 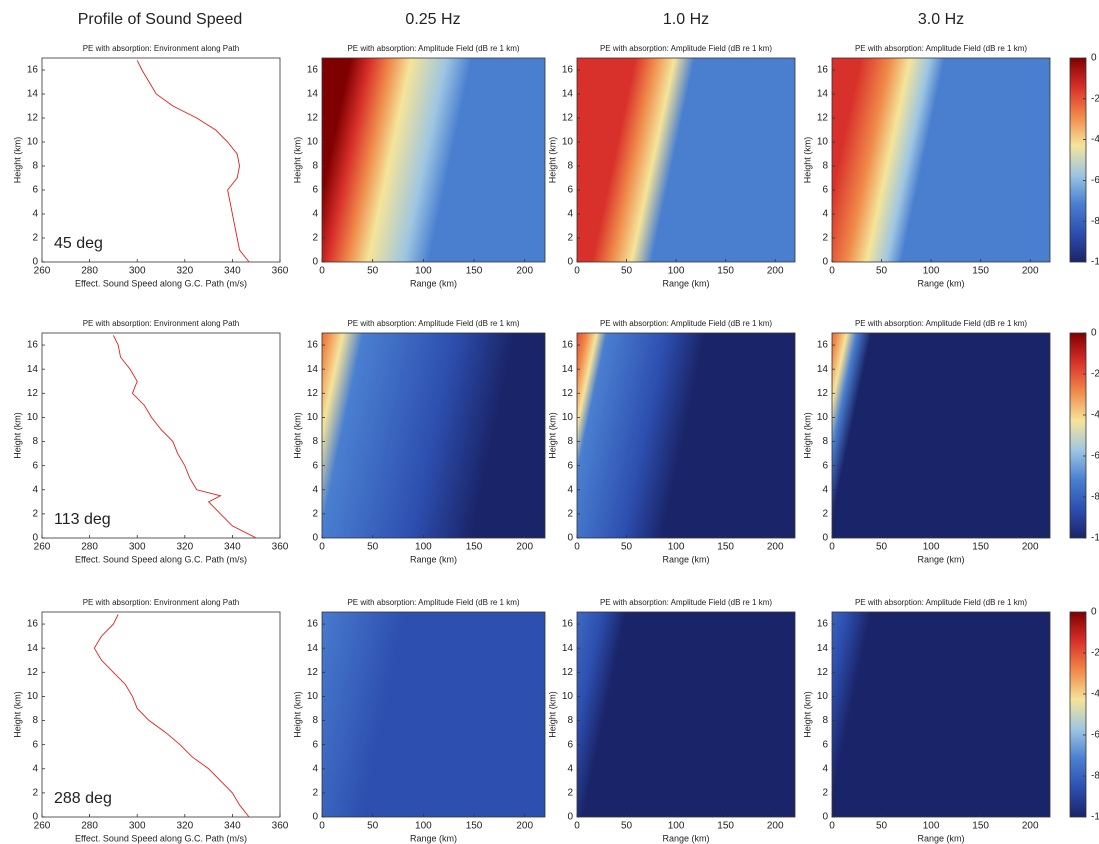 I want to click on amplitude-field, so click(x=686, y=435).